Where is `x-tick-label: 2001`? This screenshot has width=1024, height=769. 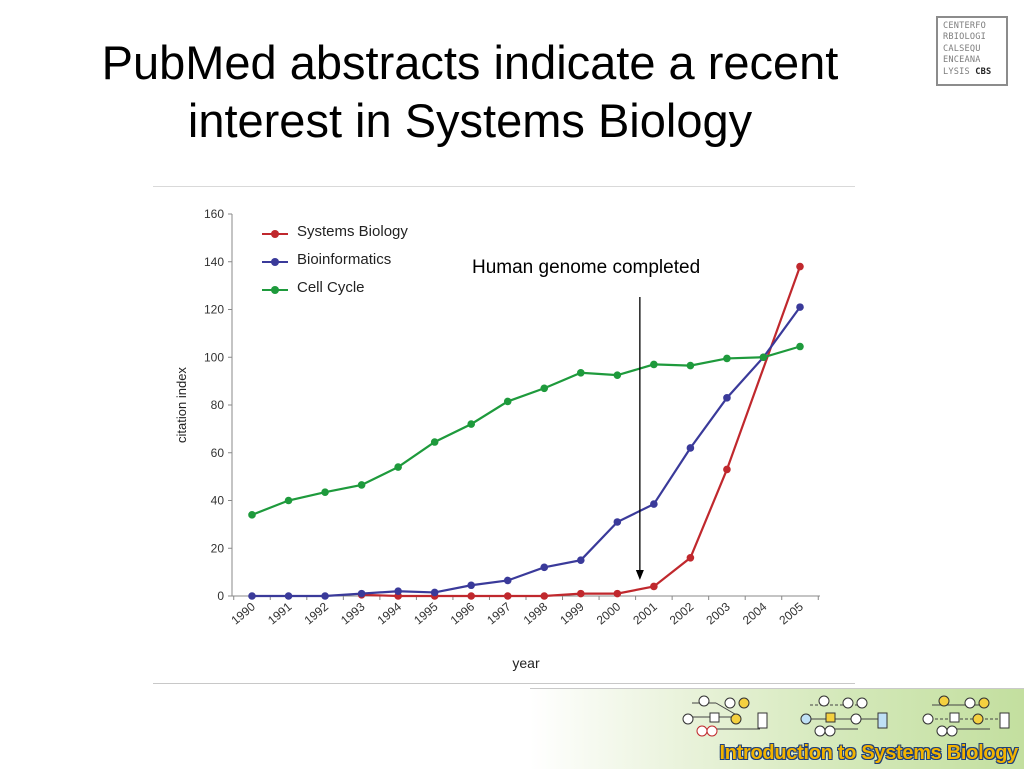 x-tick-label: 2001 is located at coordinates (645, 613).